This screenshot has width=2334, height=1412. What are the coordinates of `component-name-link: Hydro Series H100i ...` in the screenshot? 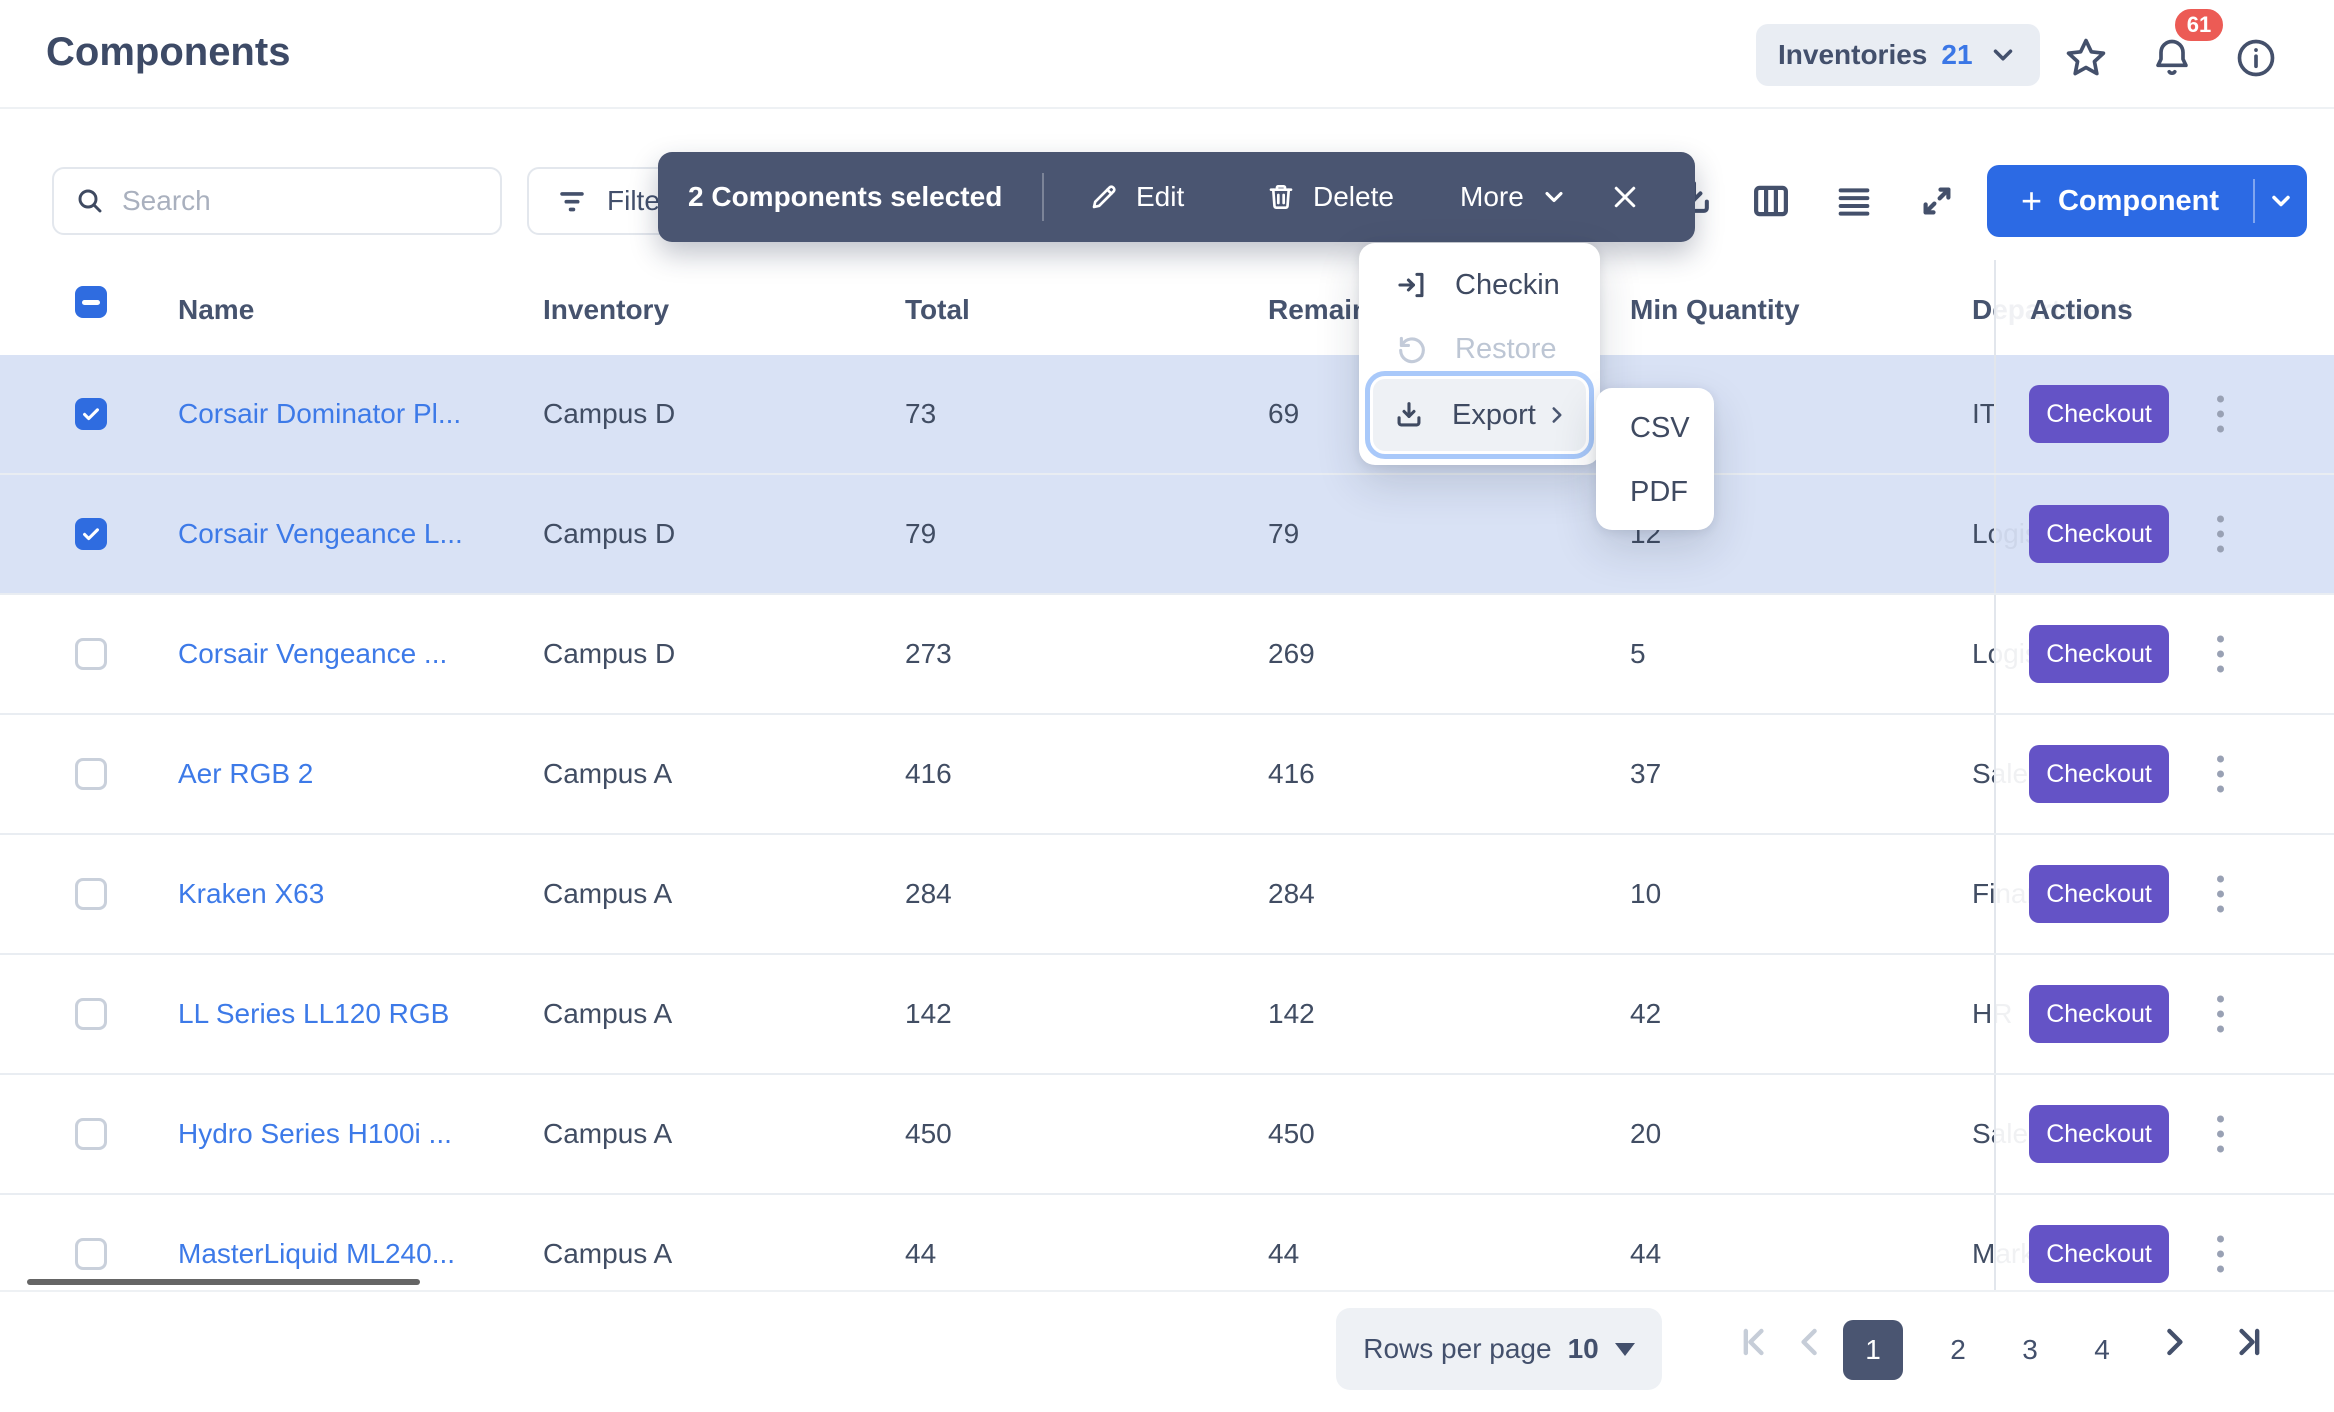 It's located at (315, 1133).